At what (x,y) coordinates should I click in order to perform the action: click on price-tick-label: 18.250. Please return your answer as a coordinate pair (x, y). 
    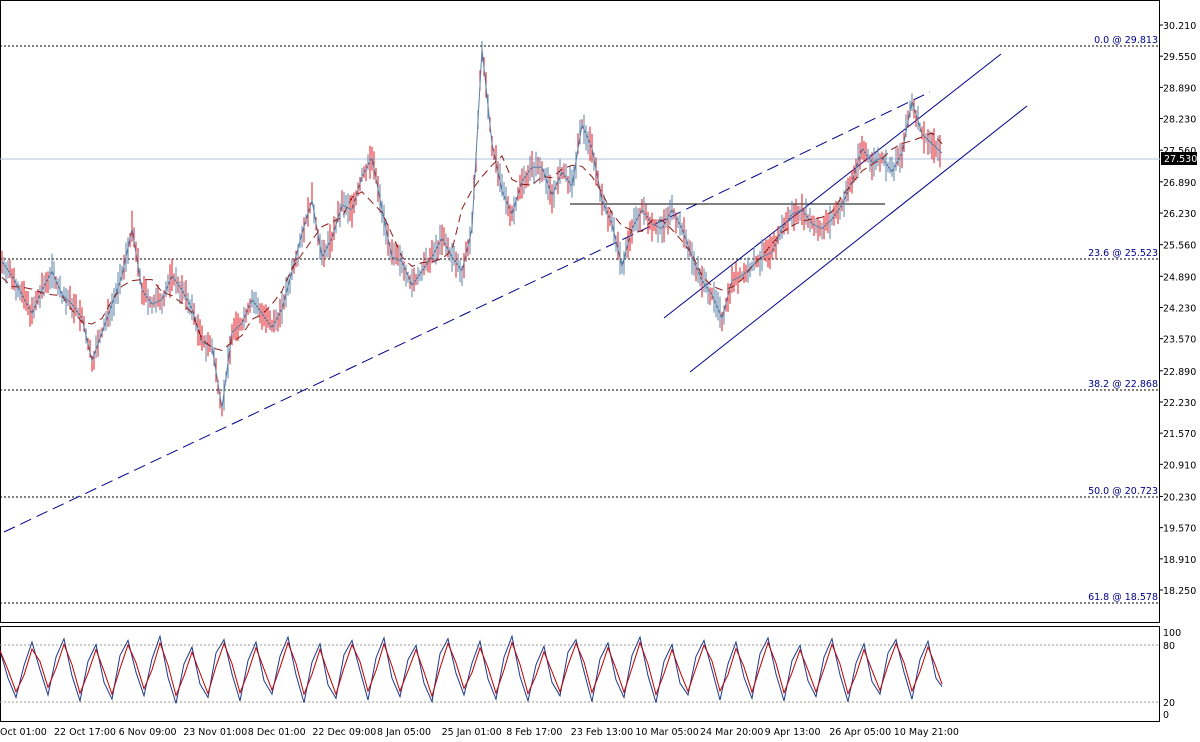
    Looking at the image, I should click on (1179, 591).